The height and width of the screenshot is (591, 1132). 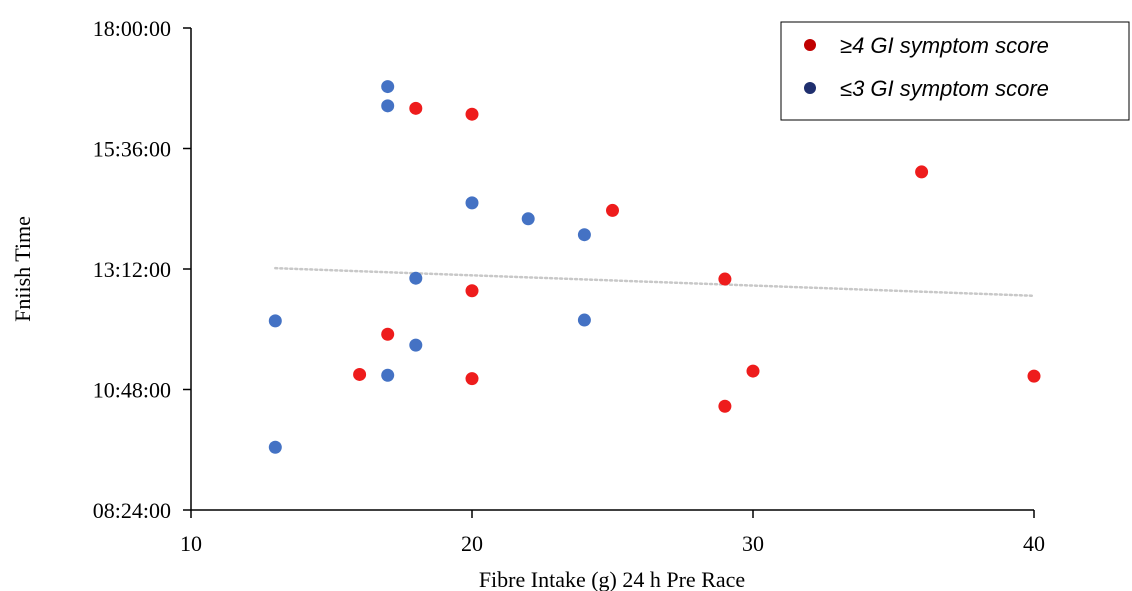 What do you see at coordinates (472, 543) in the screenshot?
I see `x-tick-label: 20` at bounding box center [472, 543].